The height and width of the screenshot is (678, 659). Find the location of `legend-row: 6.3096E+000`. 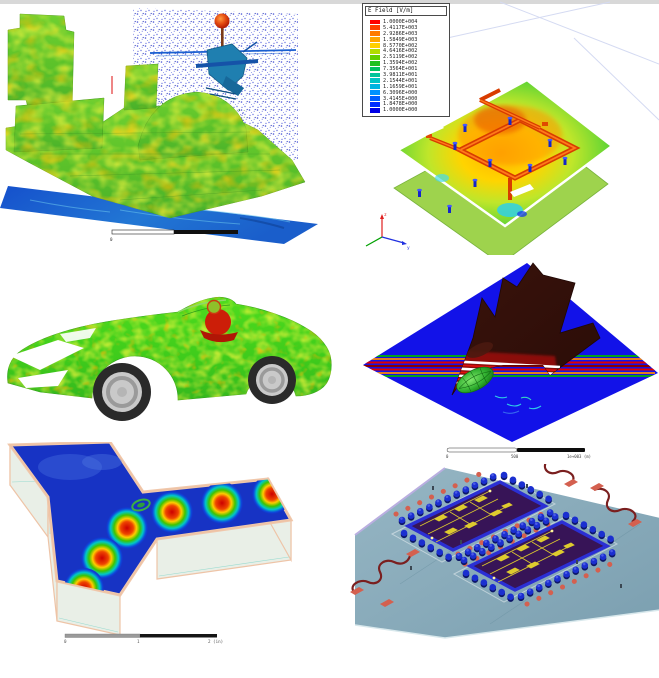

legend-row: 6.3096E+000 is located at coordinates (406, 93).